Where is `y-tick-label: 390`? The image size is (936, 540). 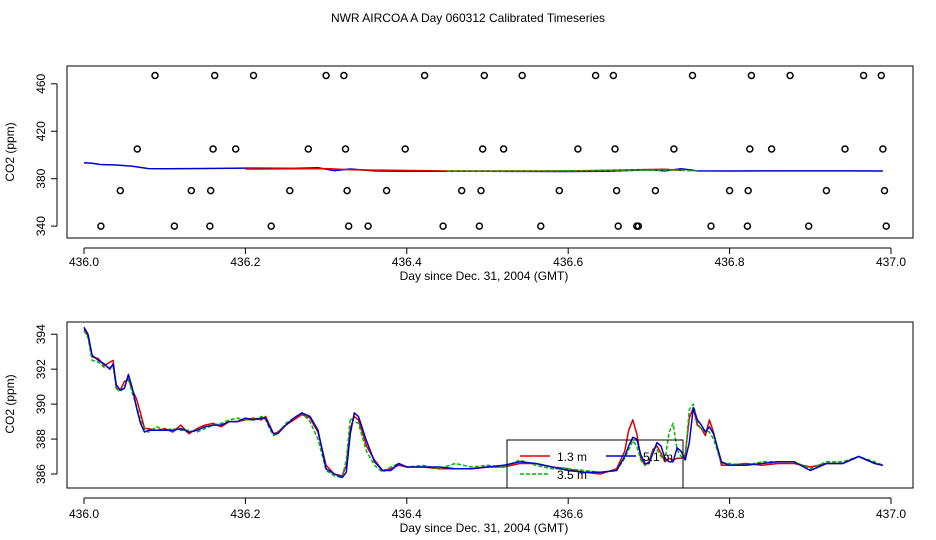
y-tick-label: 390 is located at coordinates (41, 404).